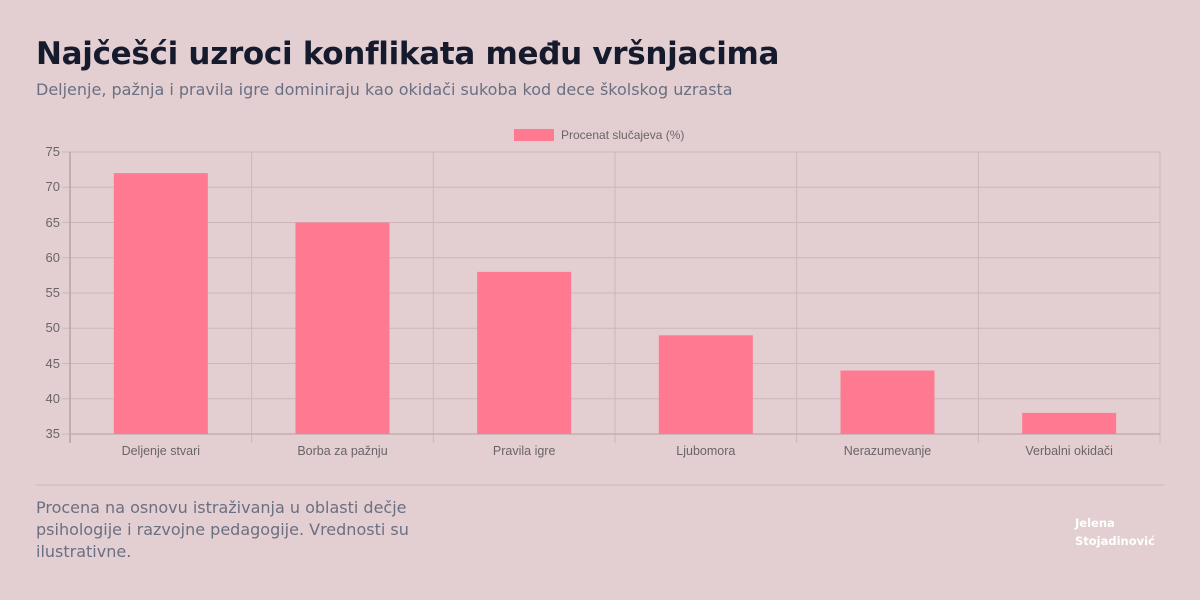 The height and width of the screenshot is (600, 1200). I want to click on y-tick-label: 45, so click(52, 363).